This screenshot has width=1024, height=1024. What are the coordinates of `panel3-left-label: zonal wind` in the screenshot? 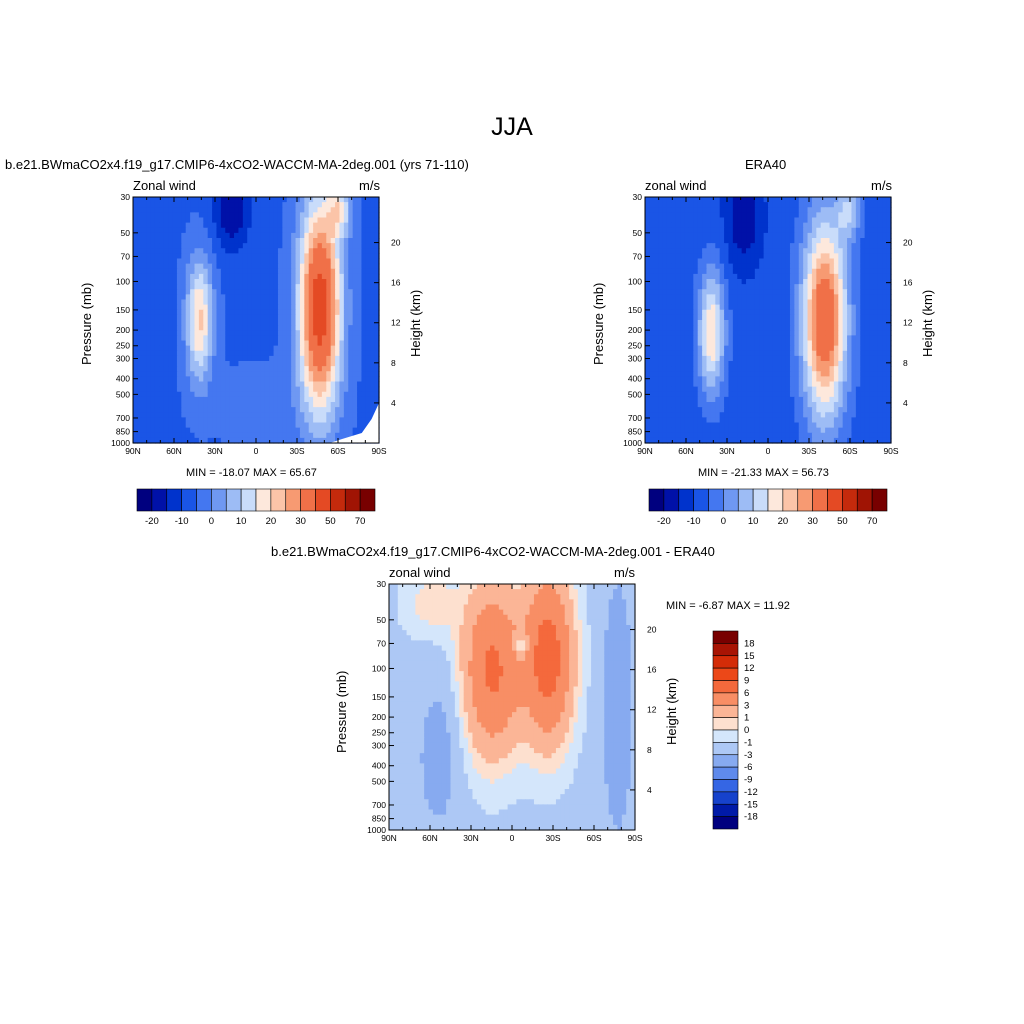 It's located at (420, 572).